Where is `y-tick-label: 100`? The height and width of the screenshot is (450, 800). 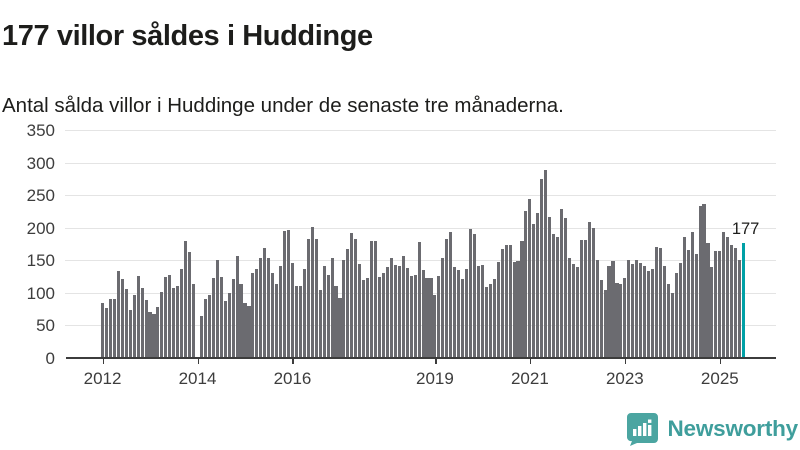
y-tick-label: 100 is located at coordinates (40, 293).